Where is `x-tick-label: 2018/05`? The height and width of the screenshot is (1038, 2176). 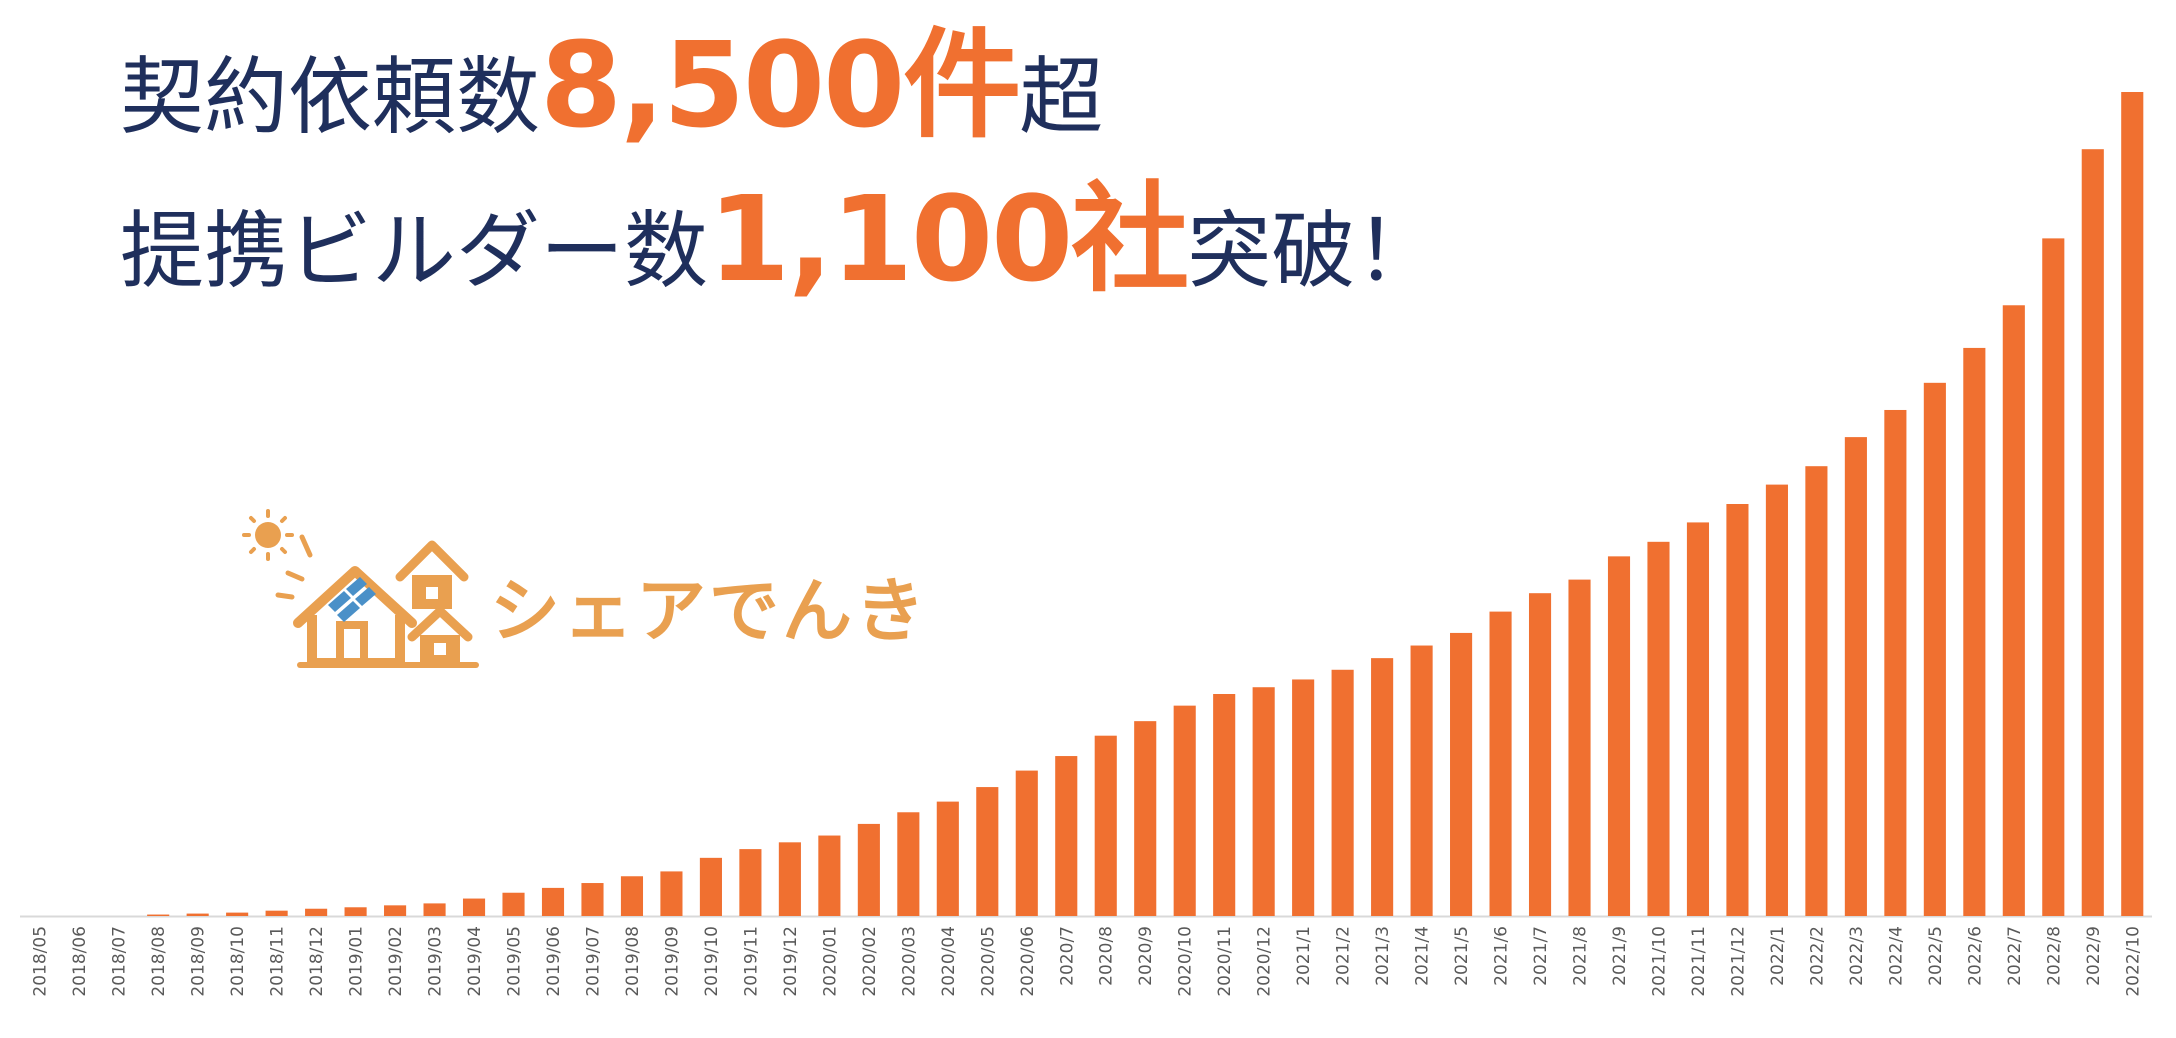
x-tick-label: 2018/05 is located at coordinates (41, 961).